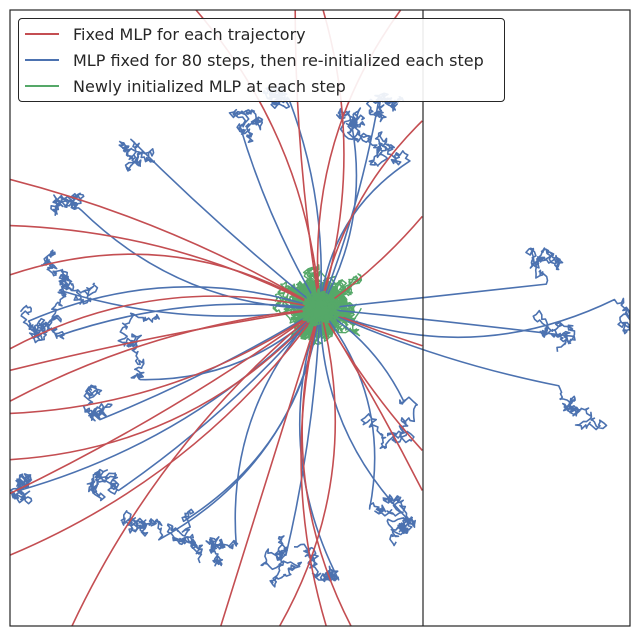 Image resolution: width=640 pixels, height=636 pixels. I want to click on legend-label: Newly initialized MLP at each step, so click(209, 86).